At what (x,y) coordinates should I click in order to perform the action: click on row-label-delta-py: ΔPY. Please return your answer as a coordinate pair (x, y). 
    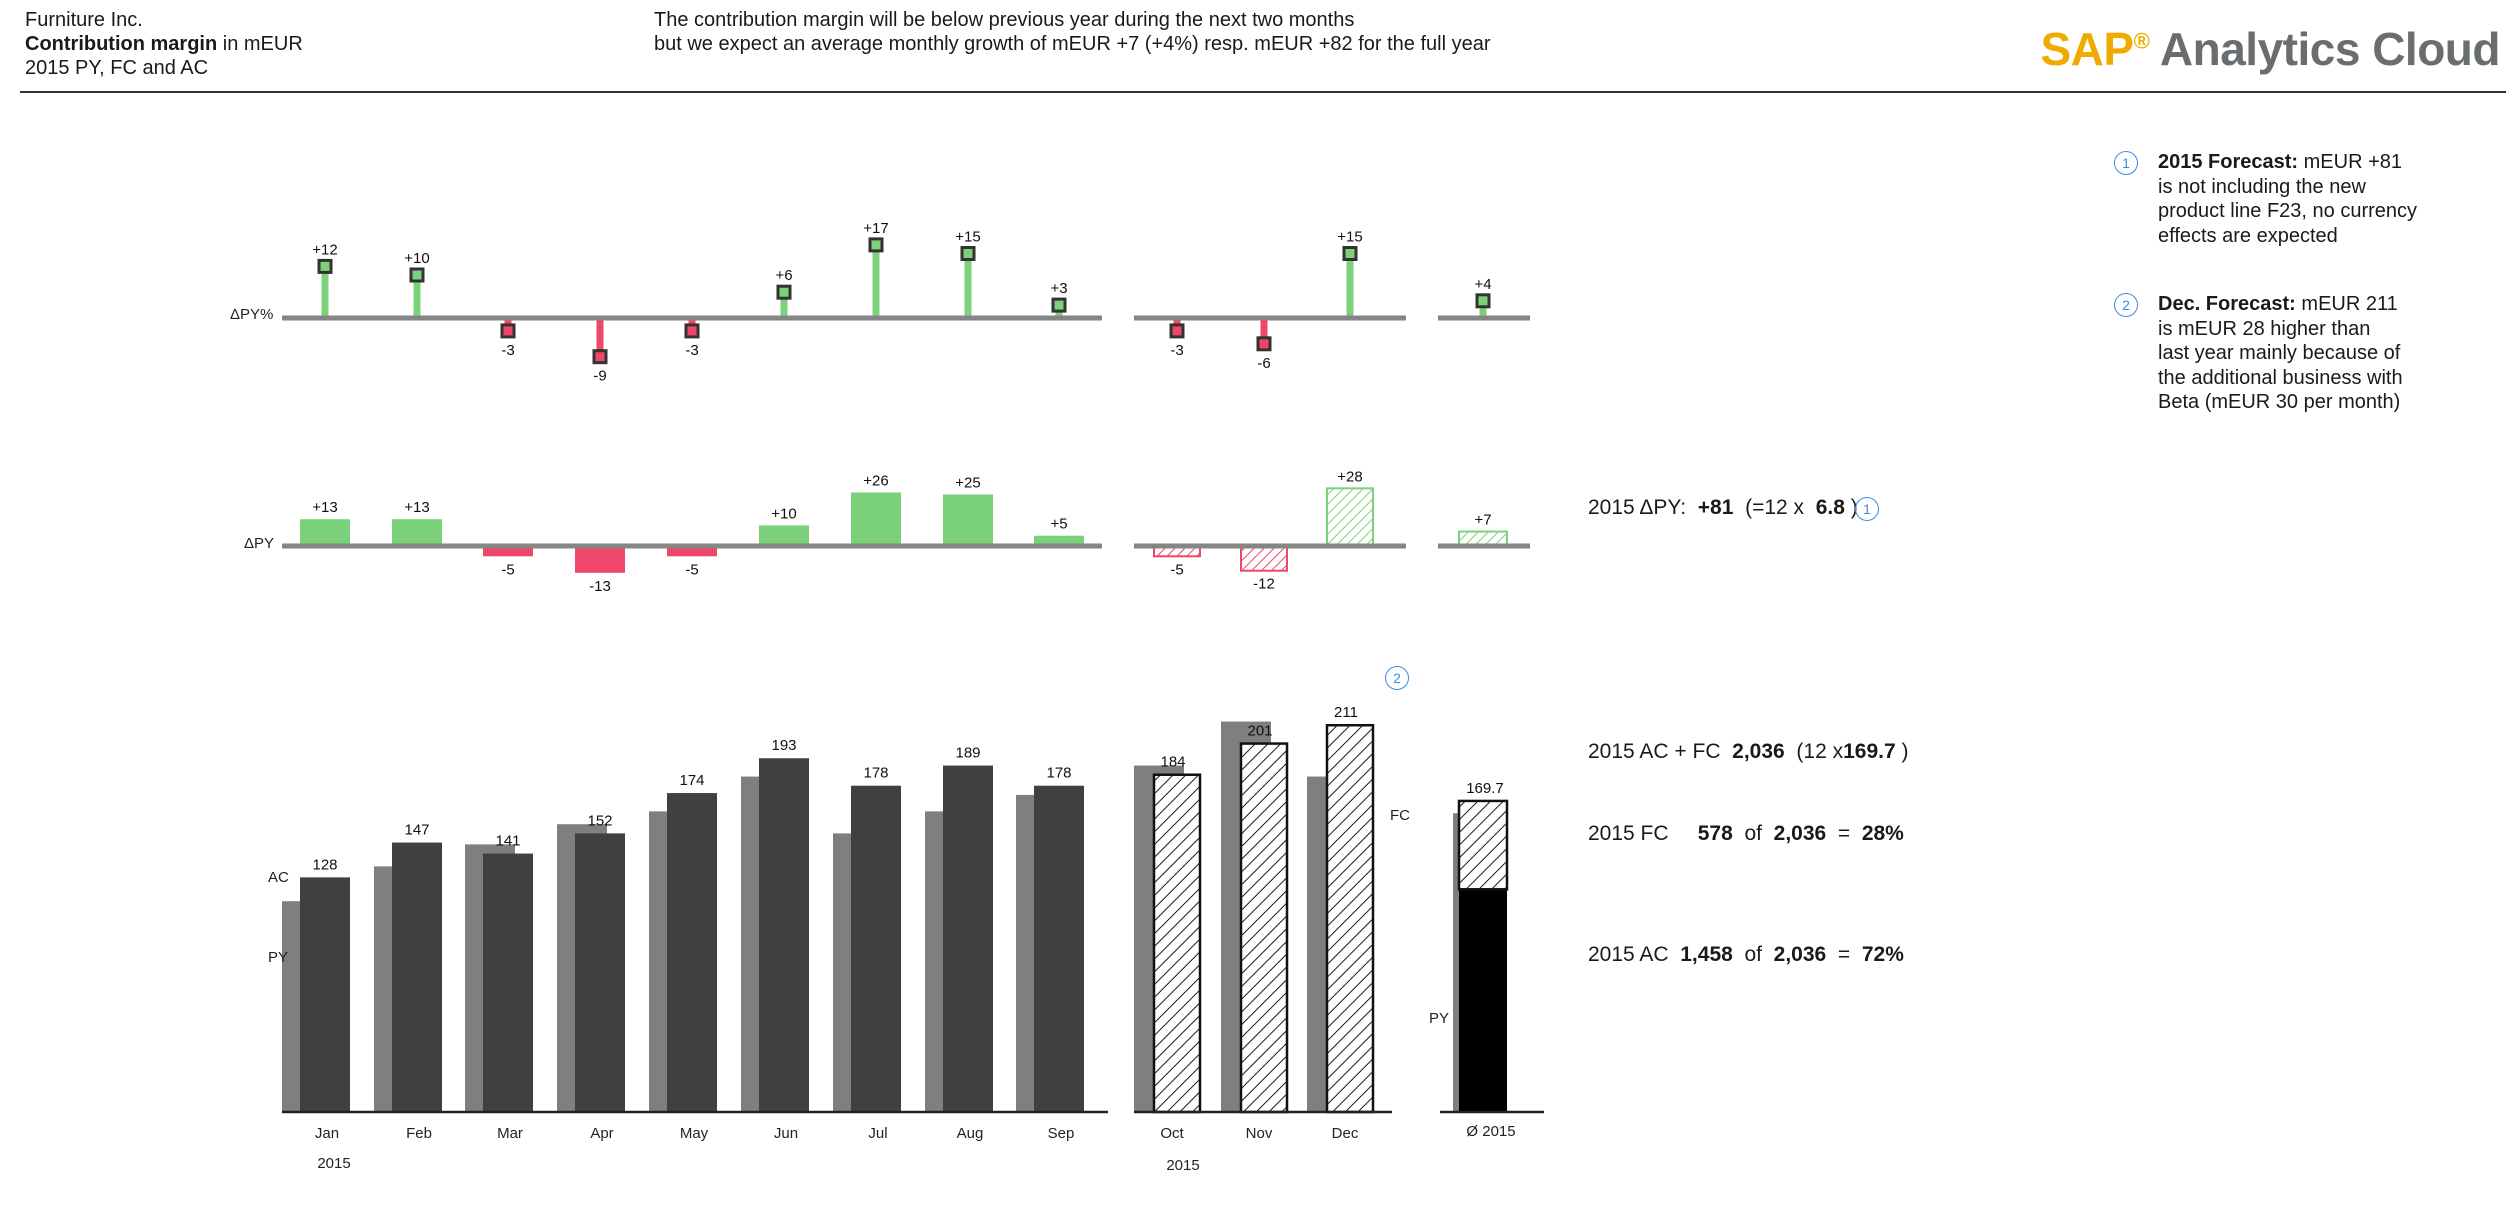
    Looking at the image, I should click on (259, 543).